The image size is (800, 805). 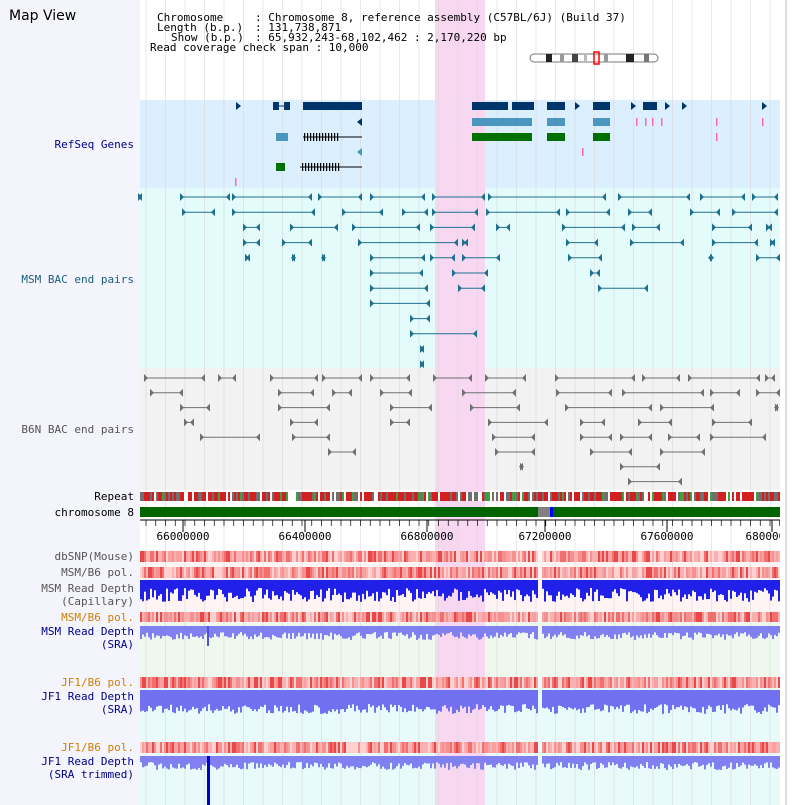 I want to click on track-label-dbsnp: dbSNP(Mouse), so click(x=94, y=556).